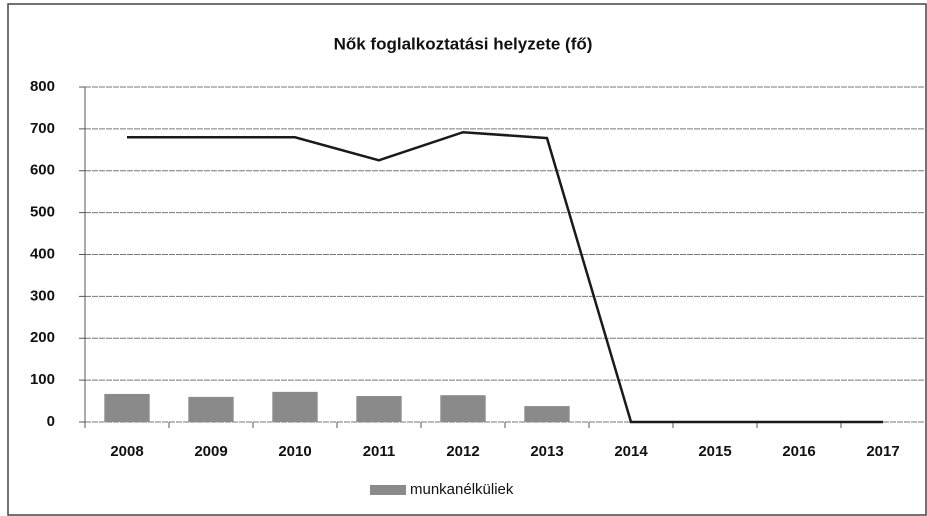  I want to click on y-tick-label: 300, so click(42, 295).